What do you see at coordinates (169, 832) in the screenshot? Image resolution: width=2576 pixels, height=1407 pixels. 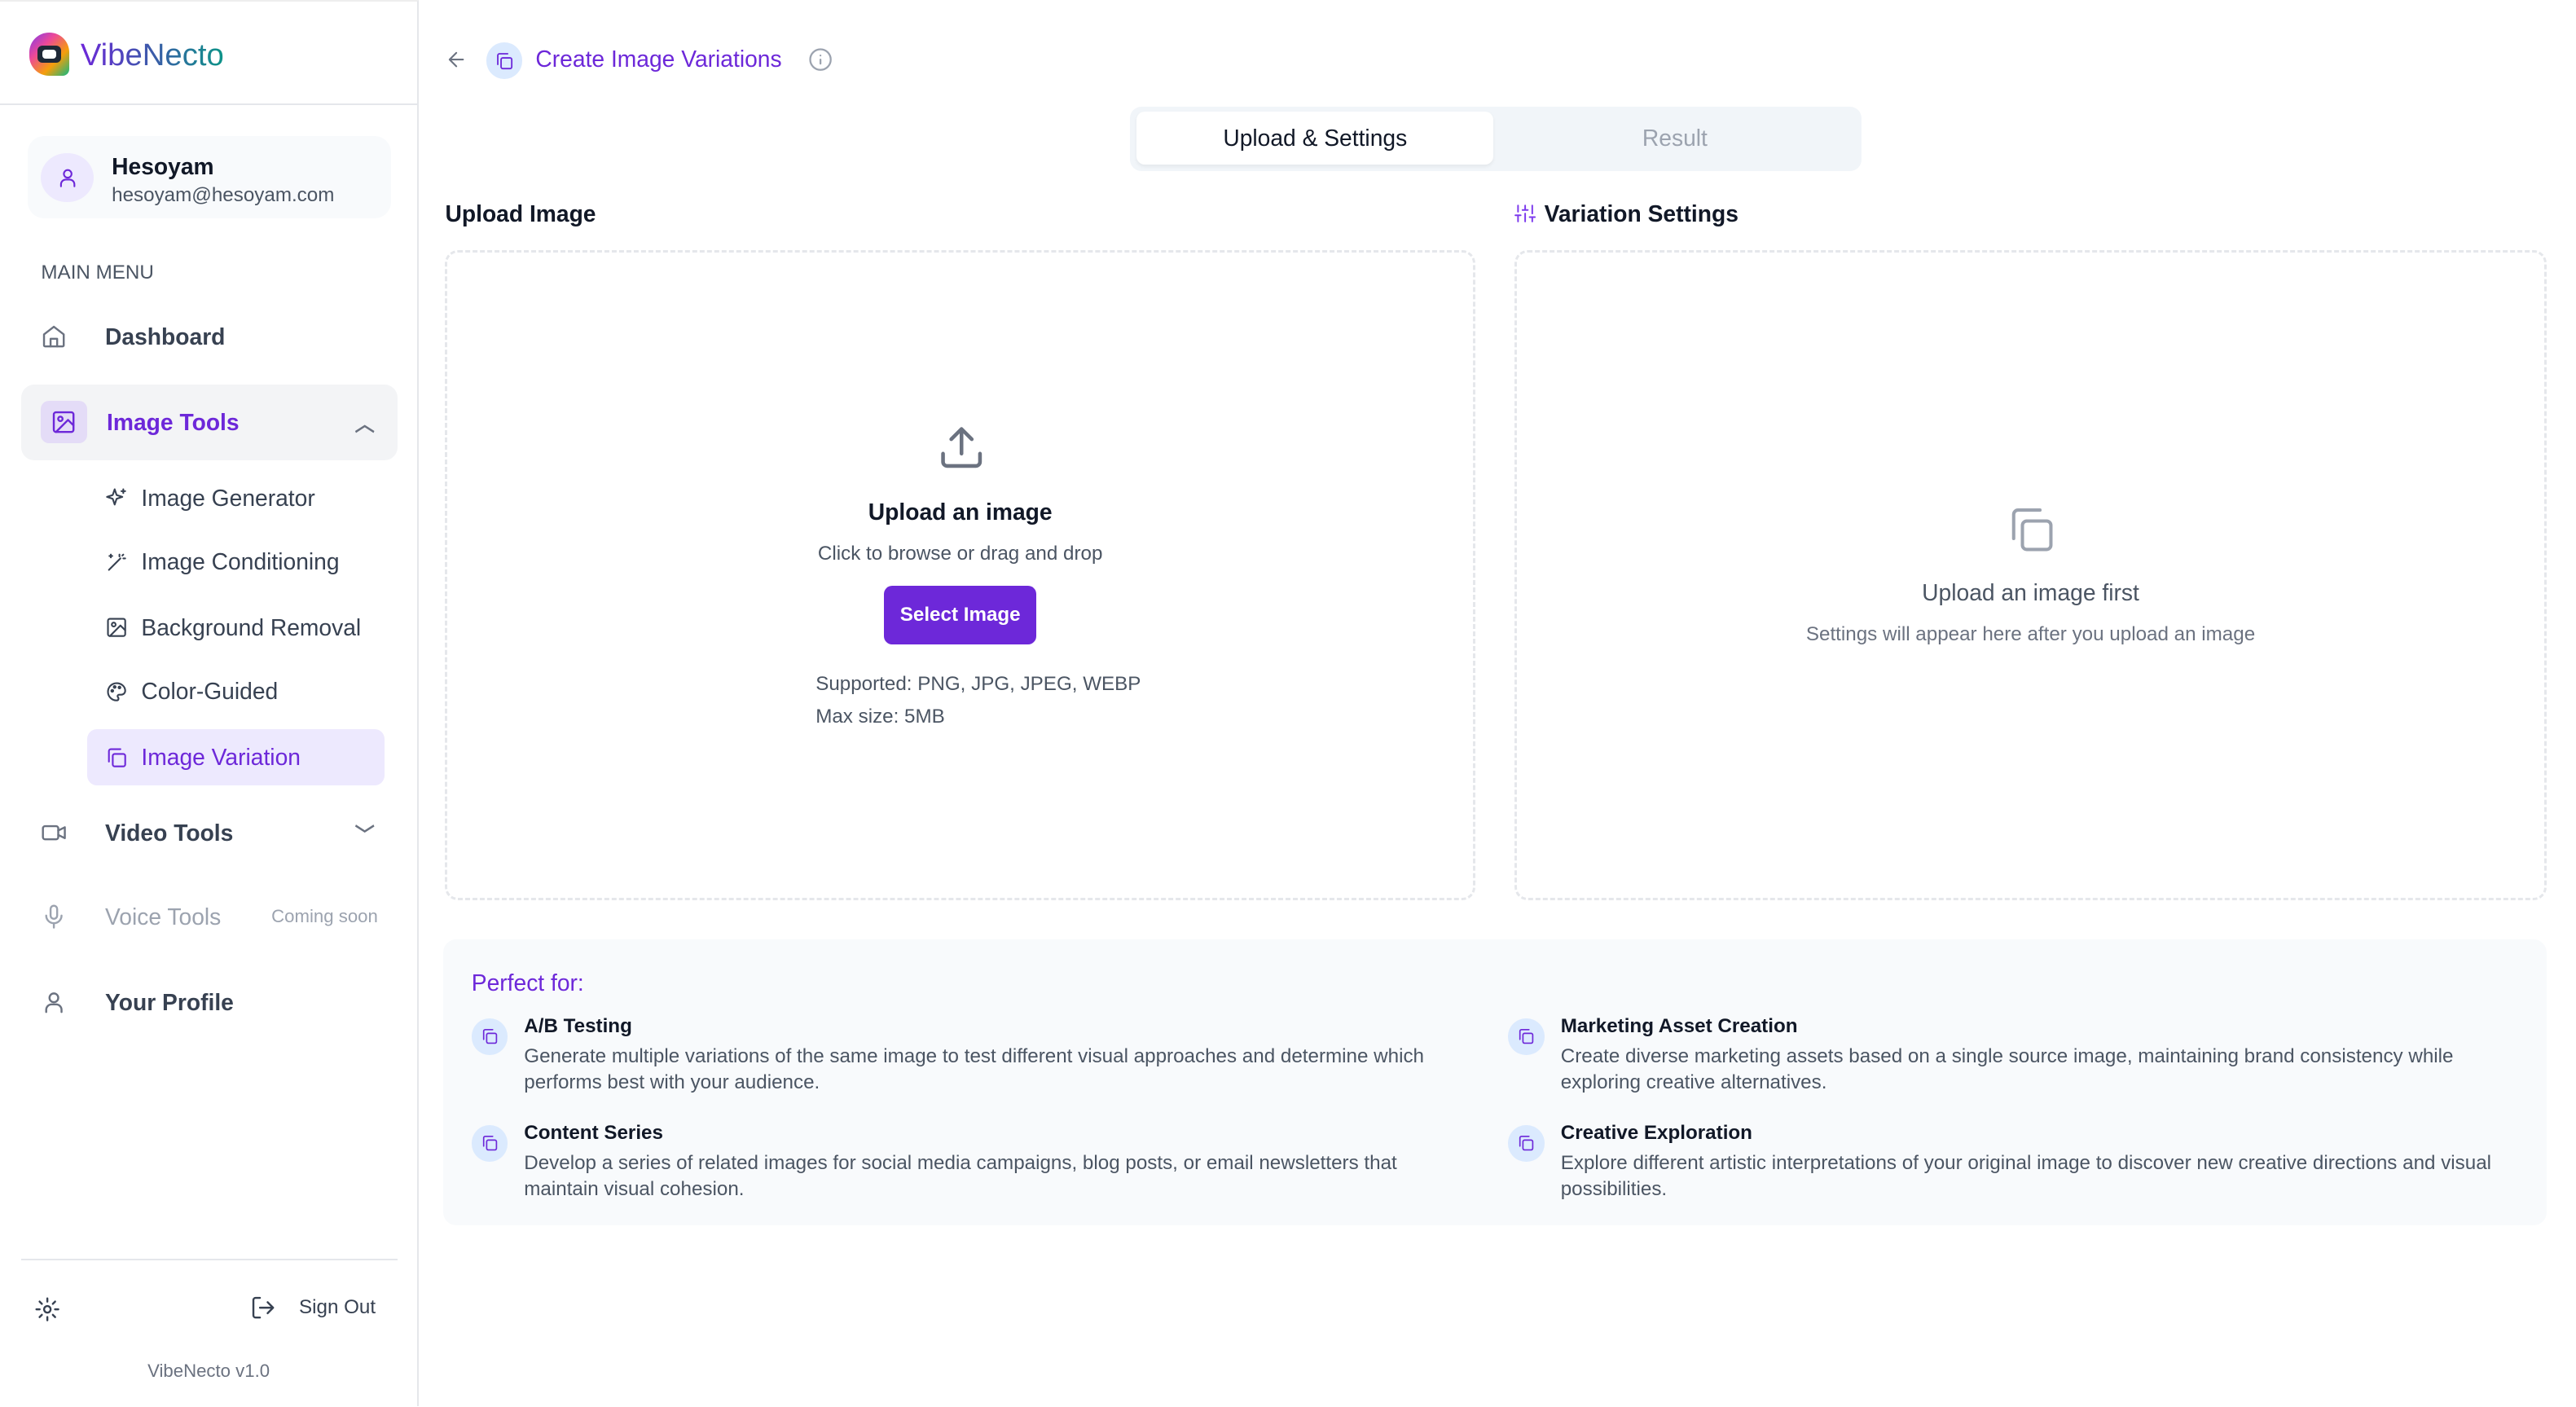 I see `sidebar-item-label: Video Tools` at bounding box center [169, 832].